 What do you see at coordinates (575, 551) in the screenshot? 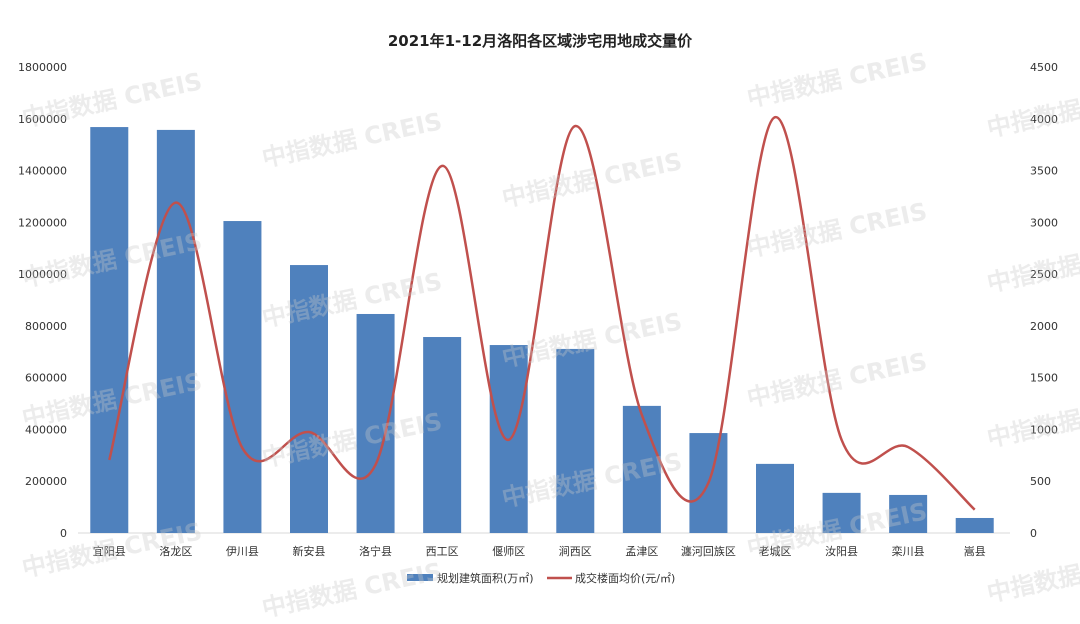
I see `x-tick-label: 涧西区` at bounding box center [575, 551].